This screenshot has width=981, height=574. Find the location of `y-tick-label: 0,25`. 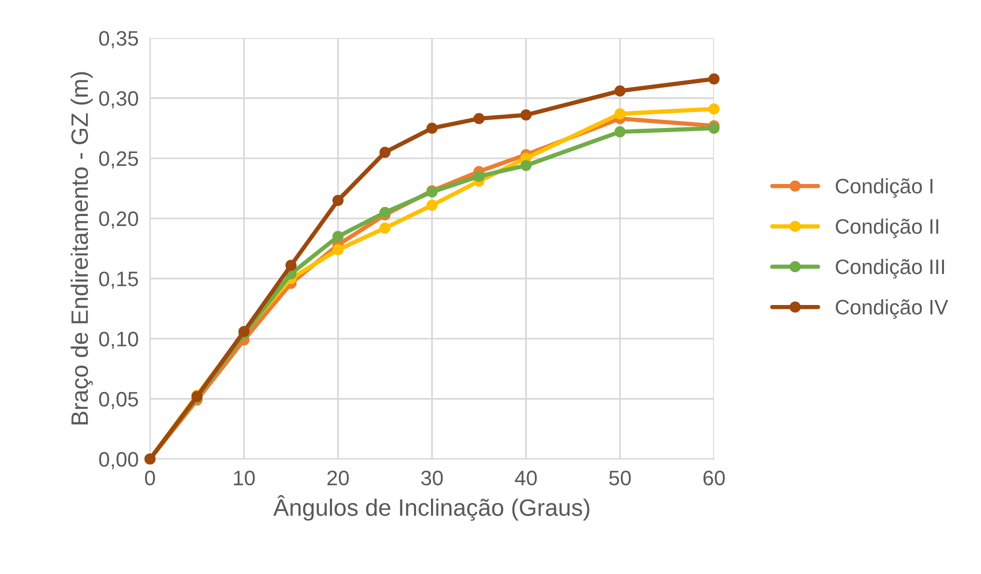

y-tick-label: 0,25 is located at coordinates (118, 159).